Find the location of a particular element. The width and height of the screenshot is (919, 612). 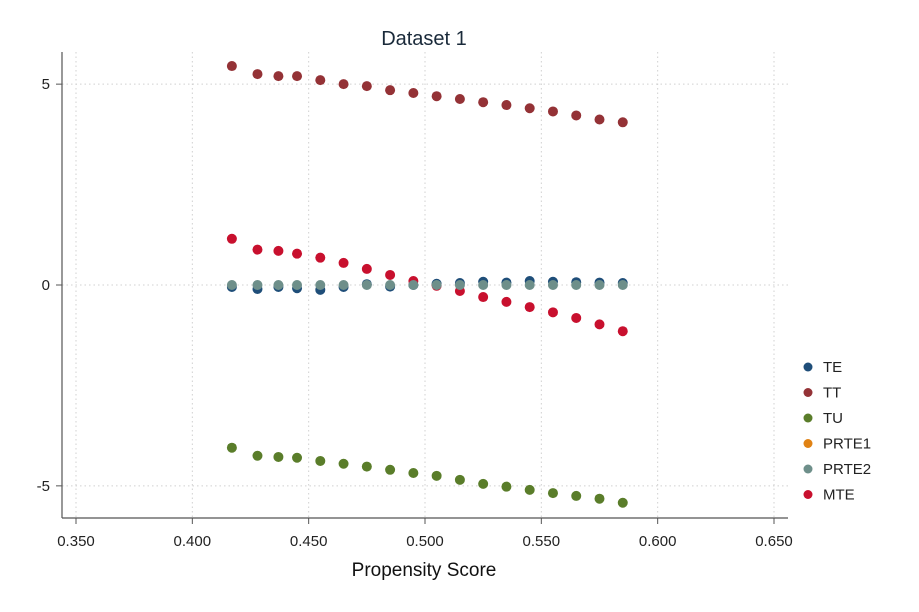

x-tick-label: 0.350 is located at coordinates (76, 541).